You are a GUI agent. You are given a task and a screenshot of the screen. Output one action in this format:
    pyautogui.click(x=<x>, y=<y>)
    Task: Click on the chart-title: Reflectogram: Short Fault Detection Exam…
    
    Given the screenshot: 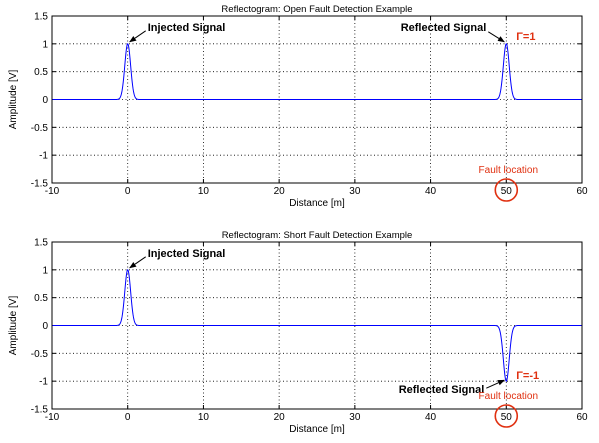 What is the action you would take?
    pyautogui.click(x=317, y=235)
    